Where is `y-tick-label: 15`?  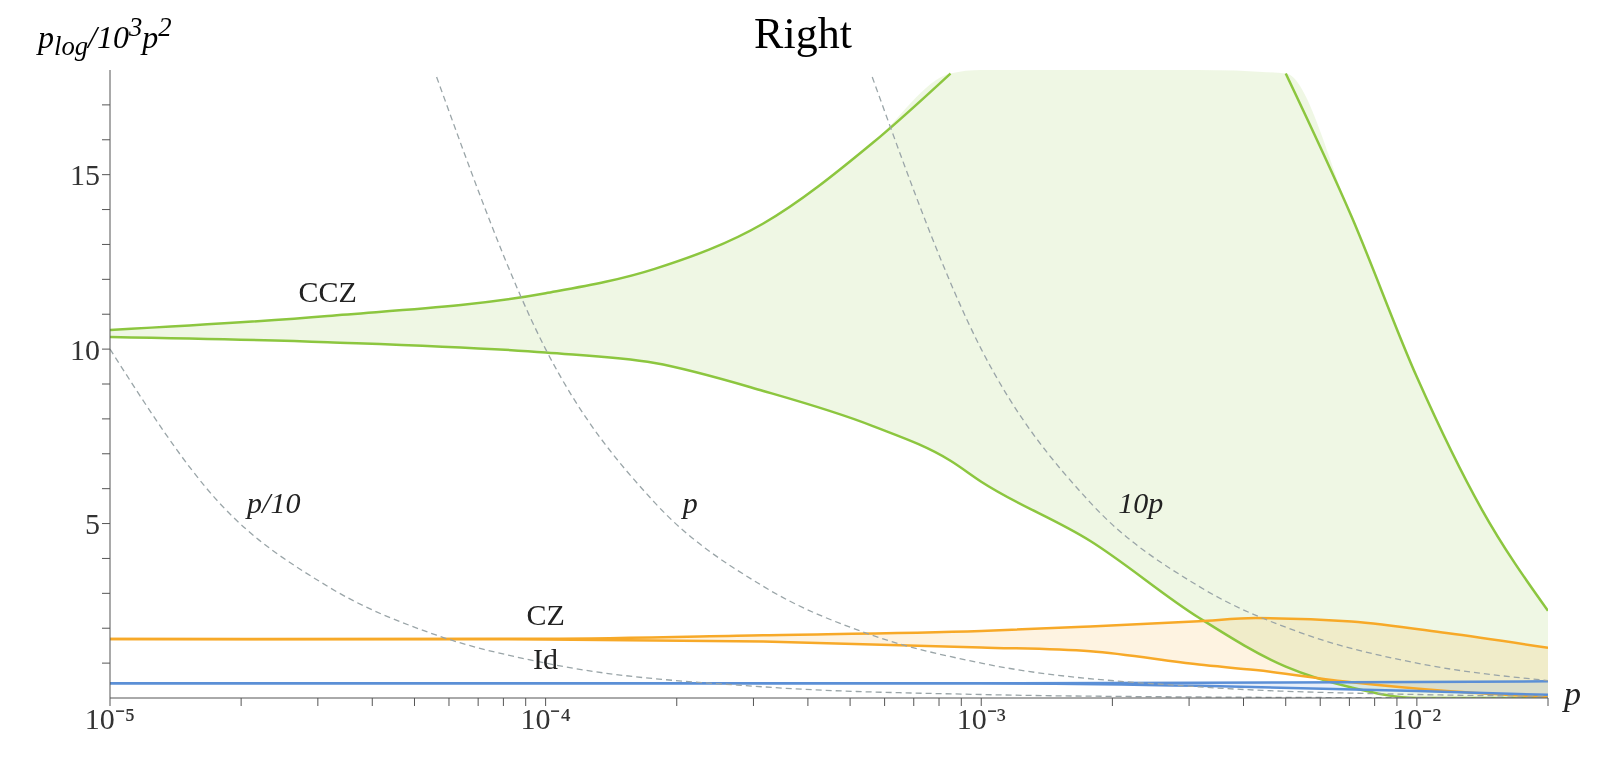
y-tick-label: 15 is located at coordinates (85, 175).